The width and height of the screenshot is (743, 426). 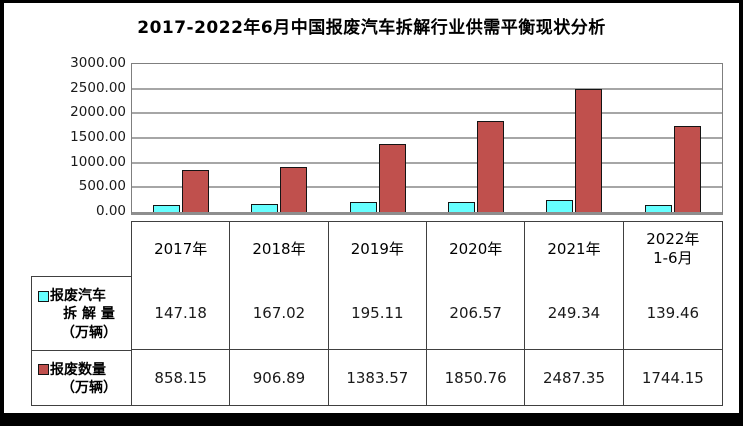 I want to click on y-axis-label: 1500.00, so click(x=98, y=137).